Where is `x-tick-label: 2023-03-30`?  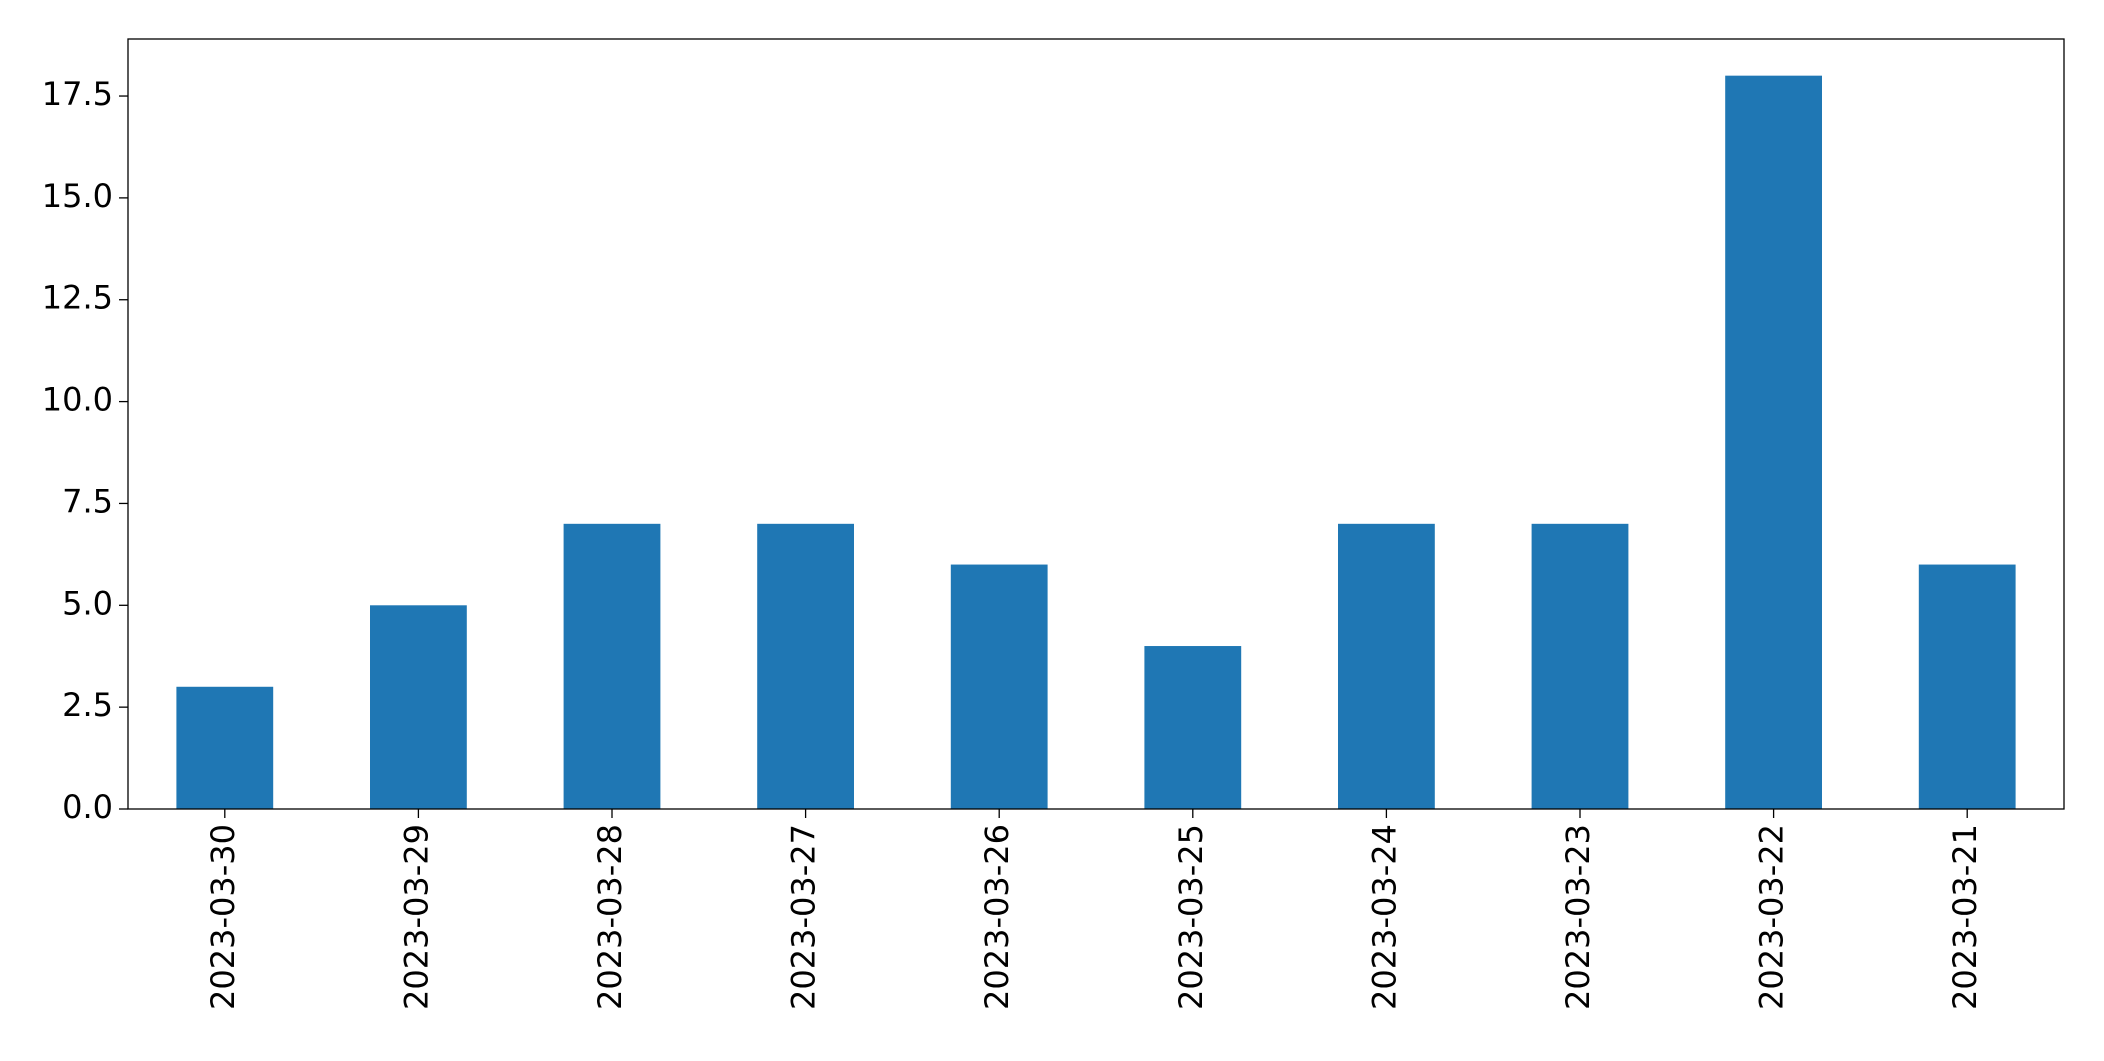 x-tick-label: 2023-03-30 is located at coordinates (223, 917).